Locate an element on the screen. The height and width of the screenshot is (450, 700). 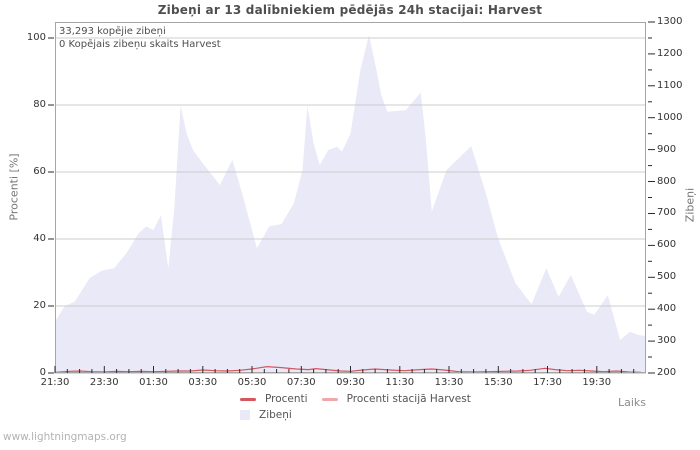
left-tick-label: 0 is located at coordinates (42, 372).